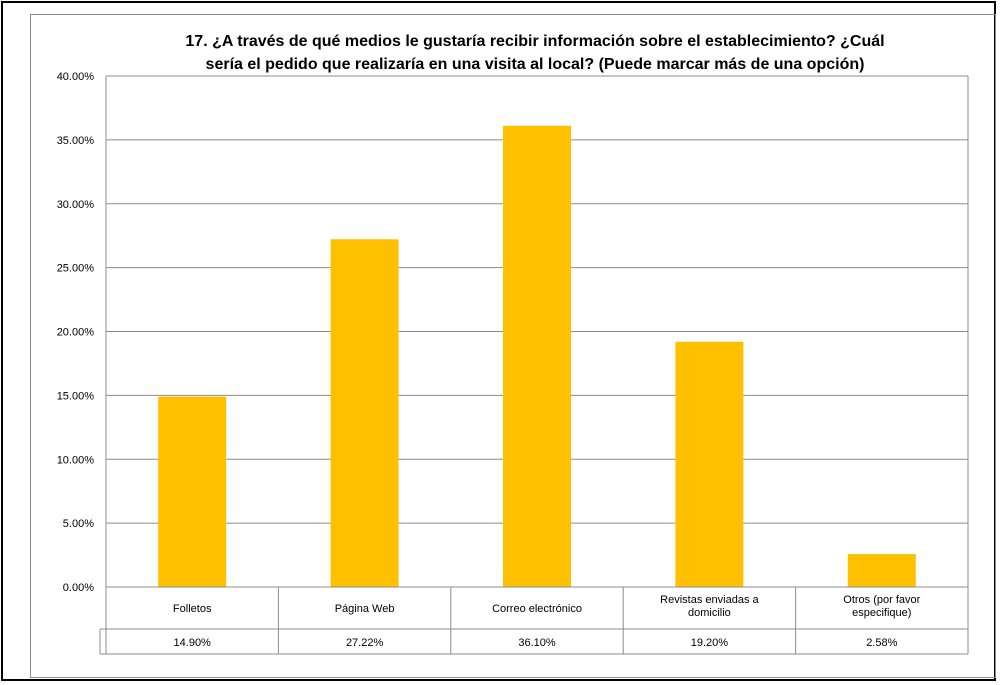 This screenshot has height=685, width=1000. I want to click on y-tick-label: 5.00%, so click(78, 524).